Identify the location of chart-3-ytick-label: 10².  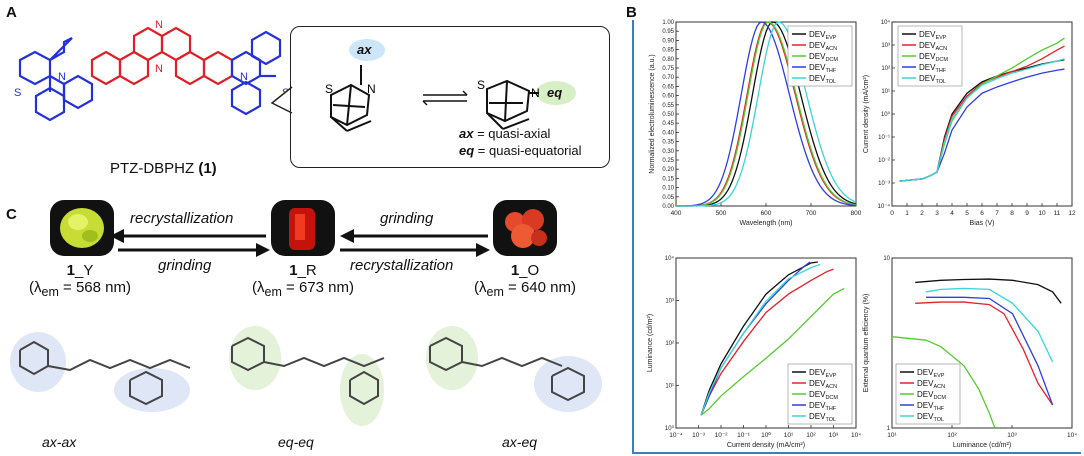
(669, 344).